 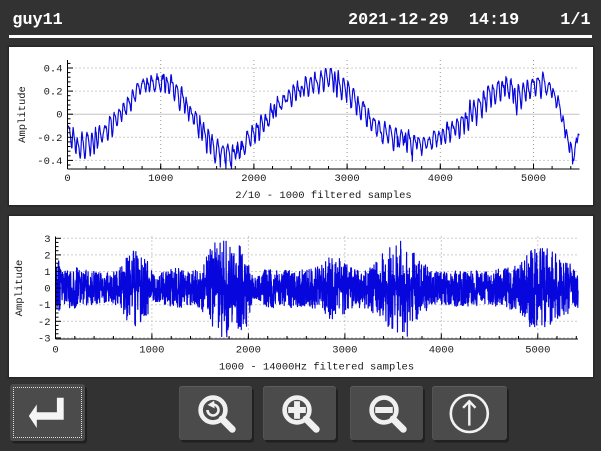 I want to click on svg-text: -3, so click(x=44, y=339).